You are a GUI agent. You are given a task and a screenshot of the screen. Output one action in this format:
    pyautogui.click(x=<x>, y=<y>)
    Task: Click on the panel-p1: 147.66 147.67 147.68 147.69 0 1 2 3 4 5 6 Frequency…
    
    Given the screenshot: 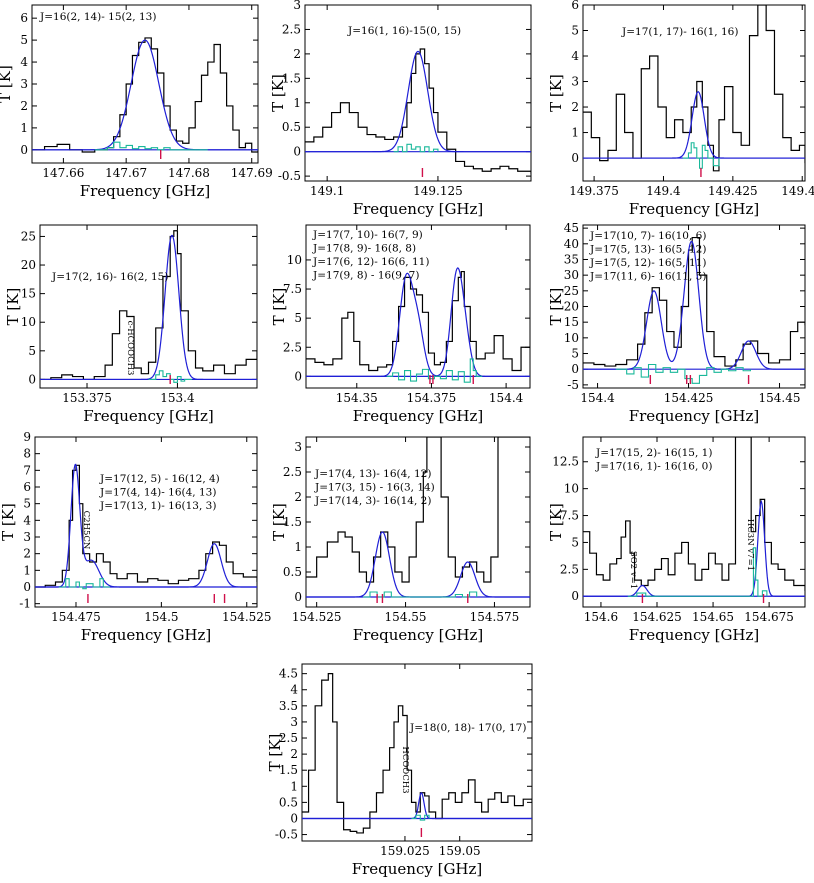 What is the action you would take?
    pyautogui.click(x=136, y=102)
    